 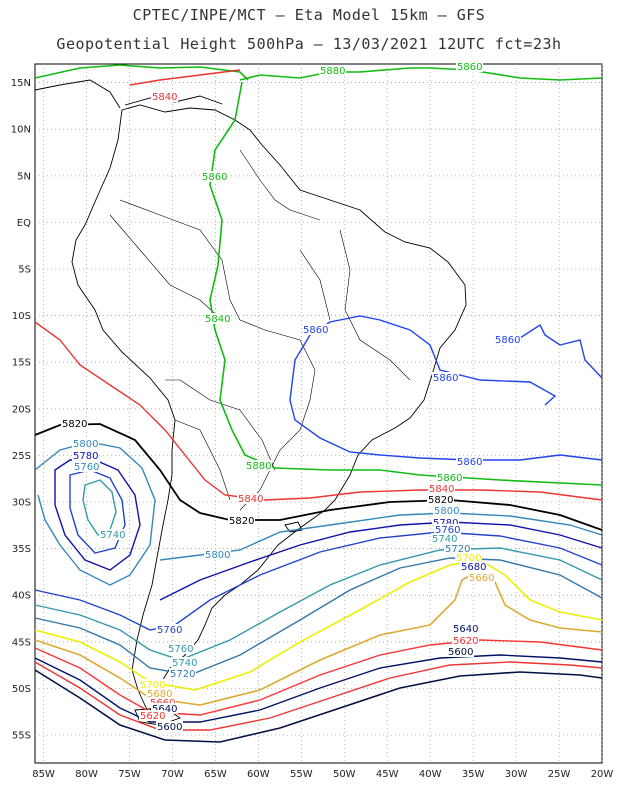 I want to click on contour-label: 5680, so click(x=159, y=694).